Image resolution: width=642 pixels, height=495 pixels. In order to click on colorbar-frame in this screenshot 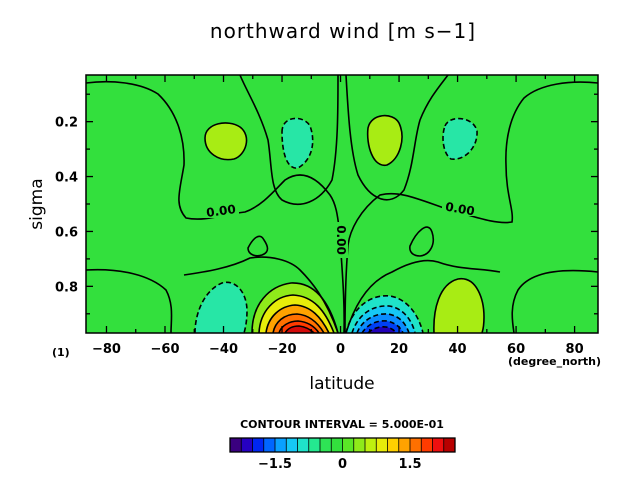, I will do `click(342, 445)`.